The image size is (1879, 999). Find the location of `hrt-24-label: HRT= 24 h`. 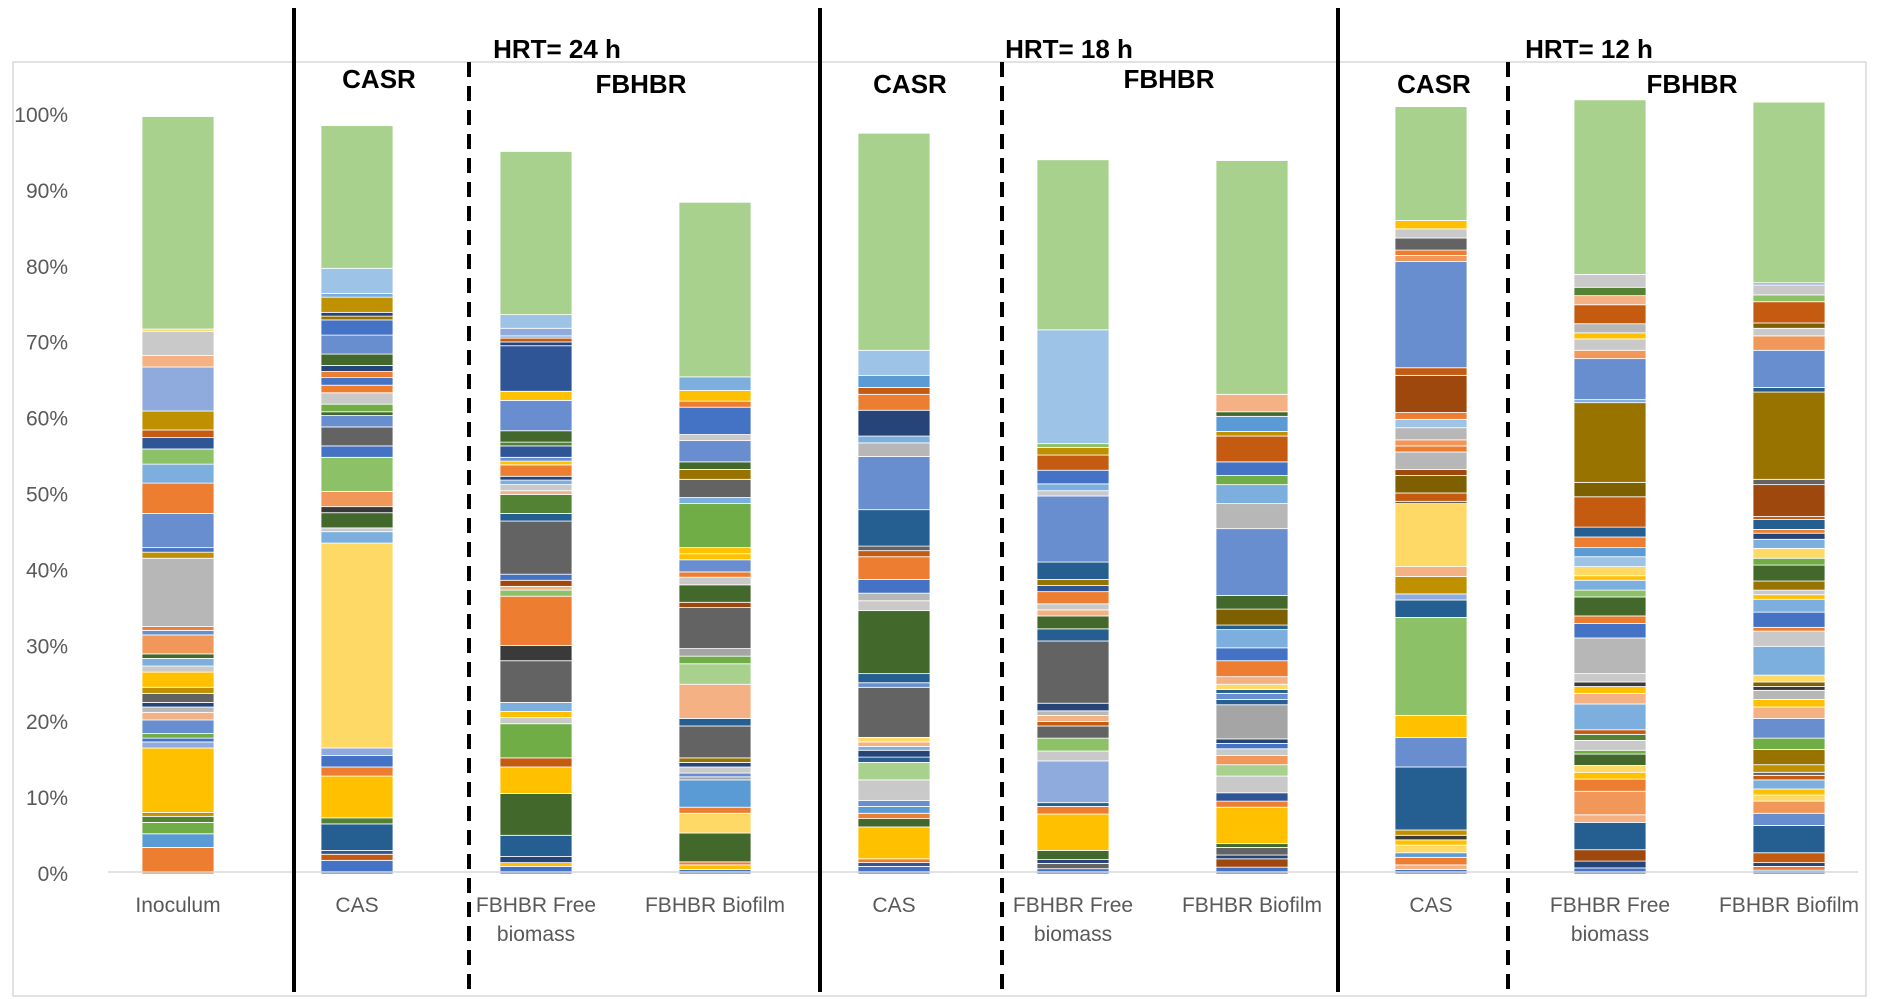

hrt-24-label: HRT= 24 h is located at coordinates (557, 49).